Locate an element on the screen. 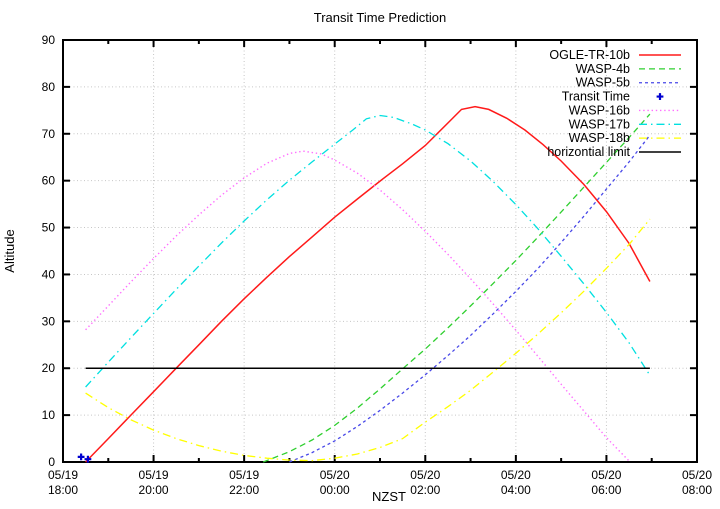  y-tick-label-7: 70 is located at coordinates (49, 134).